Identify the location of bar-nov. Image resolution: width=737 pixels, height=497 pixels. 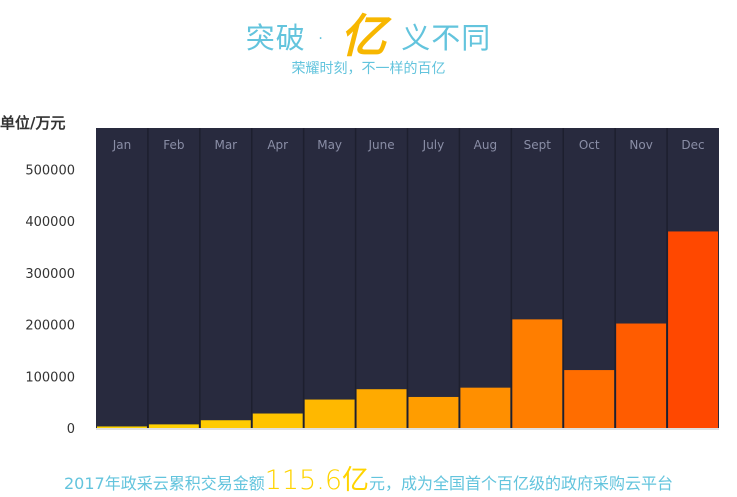
(641, 375).